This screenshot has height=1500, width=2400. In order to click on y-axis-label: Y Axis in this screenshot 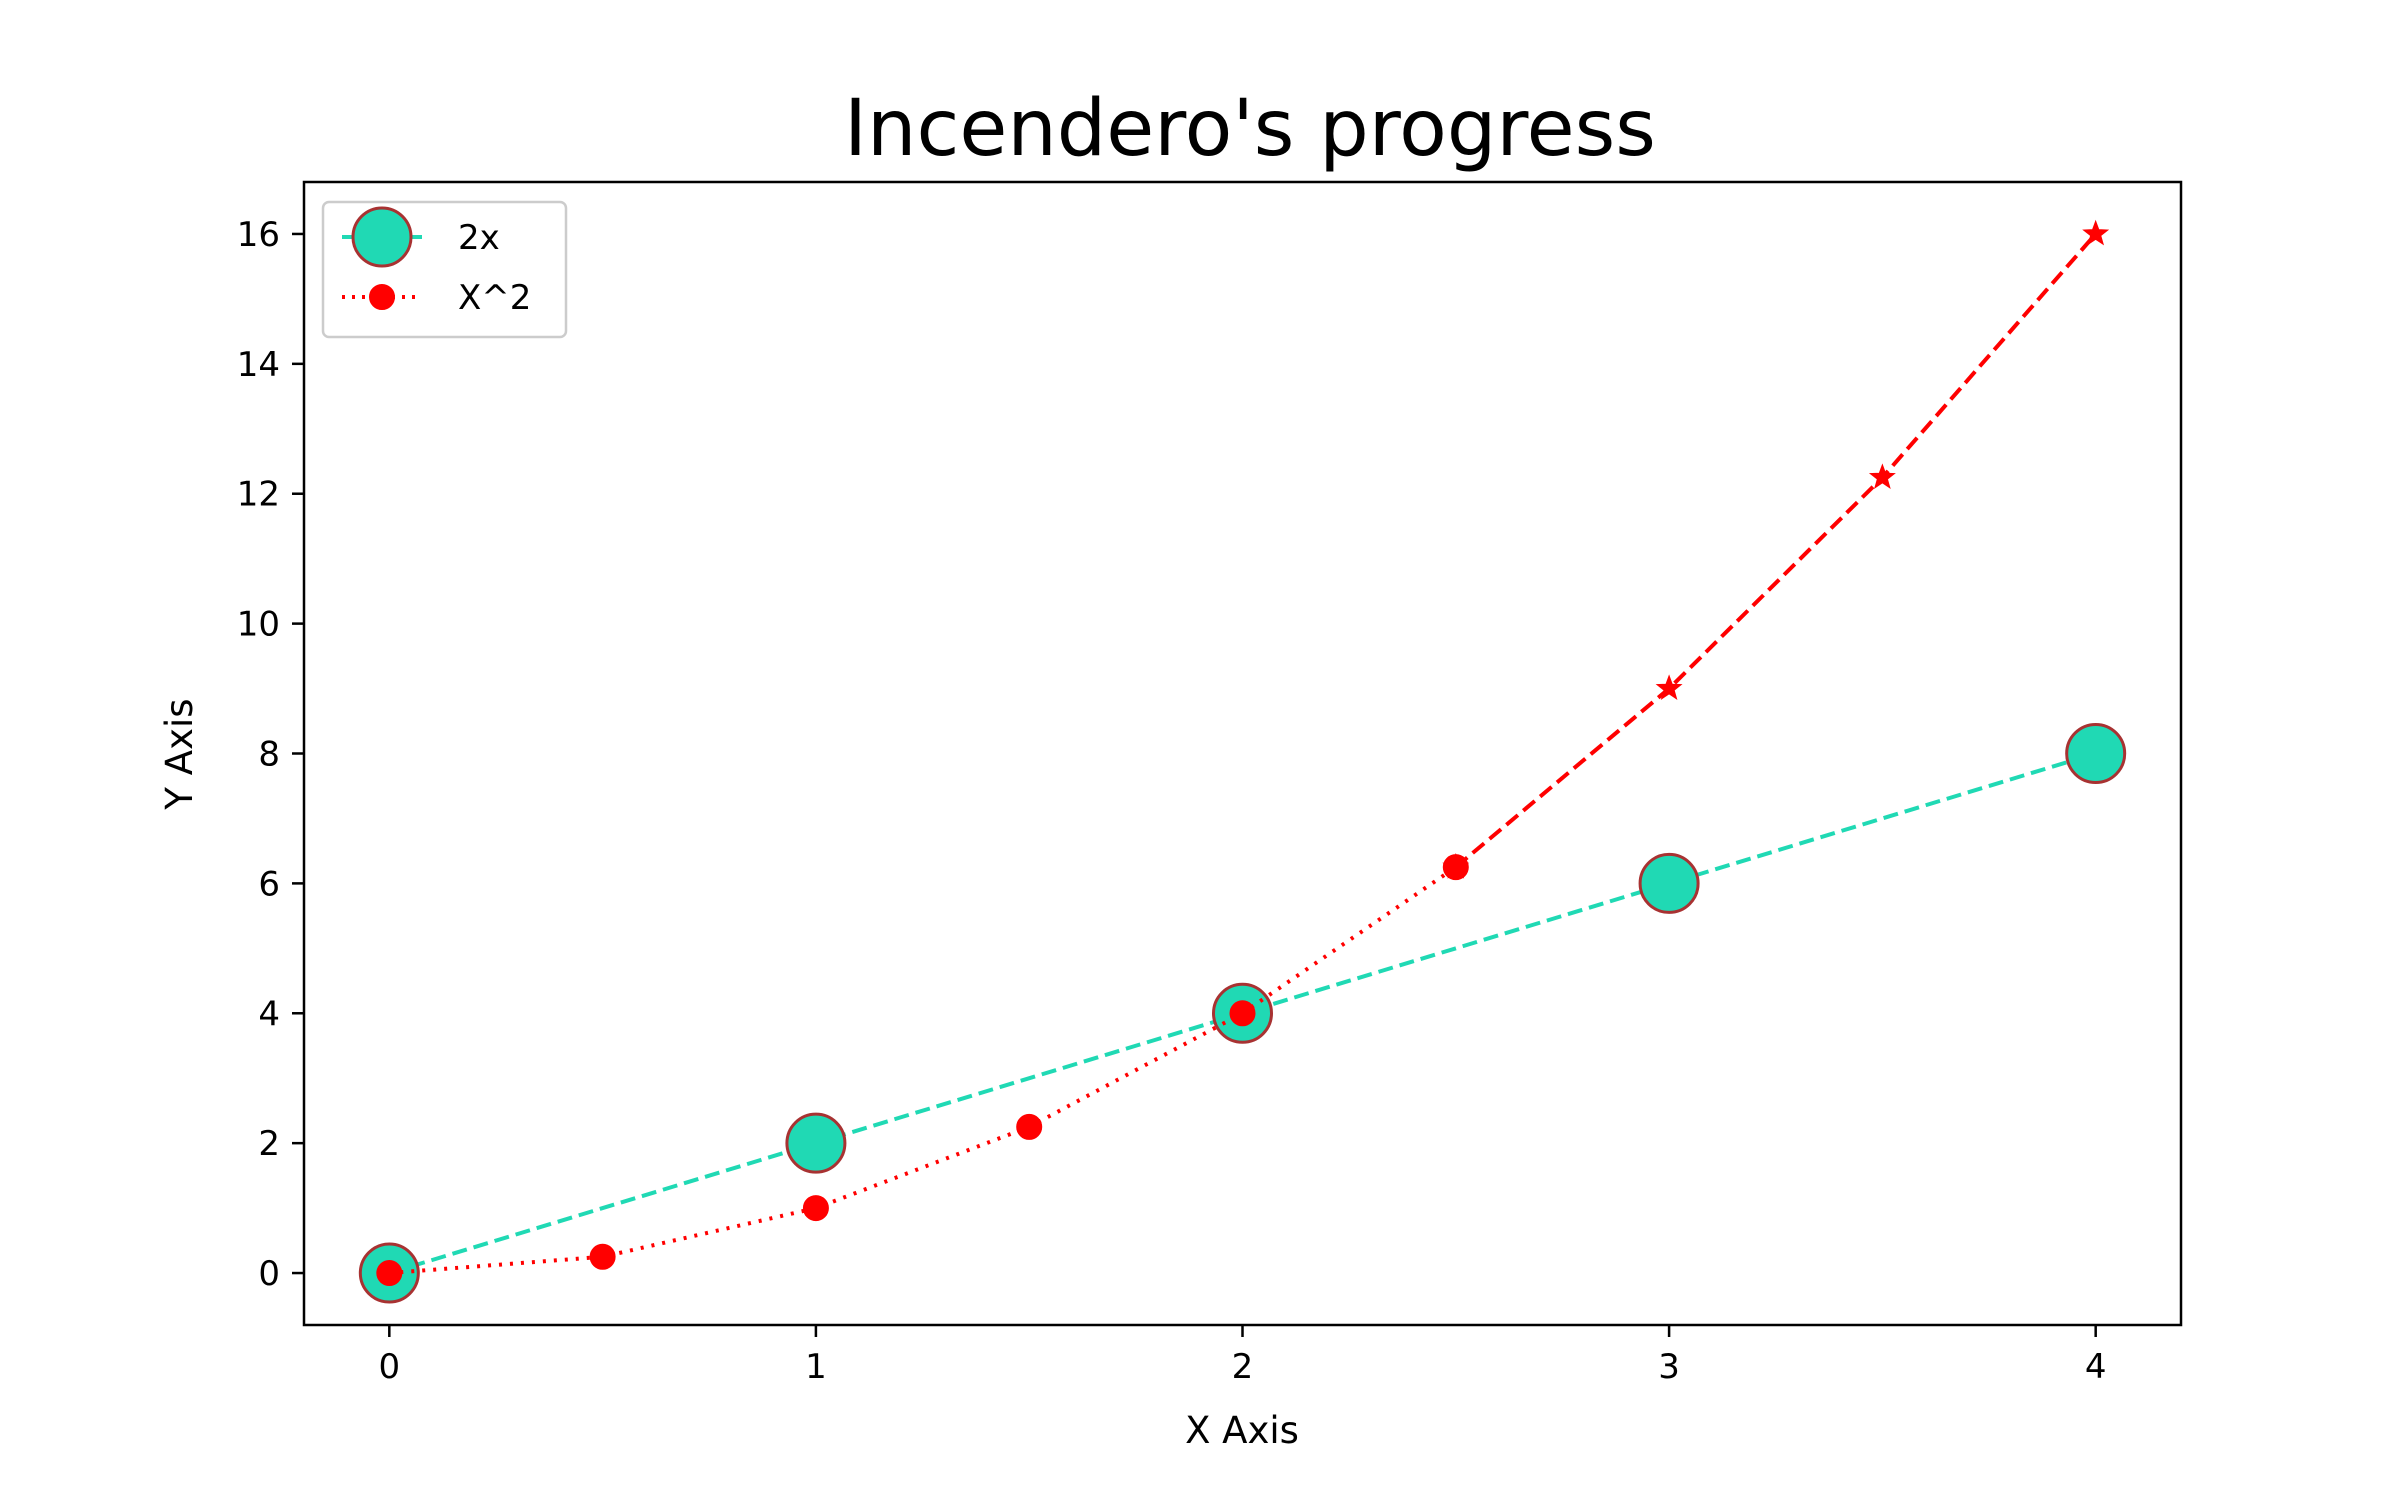, I will do `click(179, 754)`.